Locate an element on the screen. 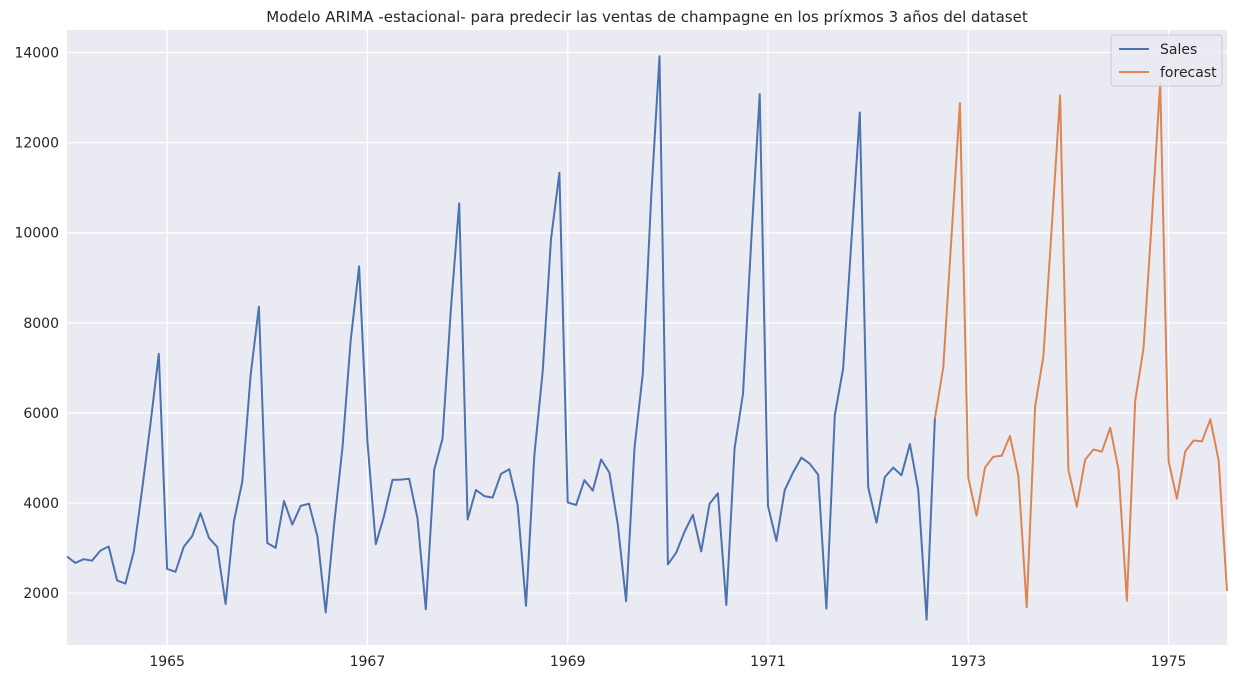  legend-box is located at coordinates (1166, 60).